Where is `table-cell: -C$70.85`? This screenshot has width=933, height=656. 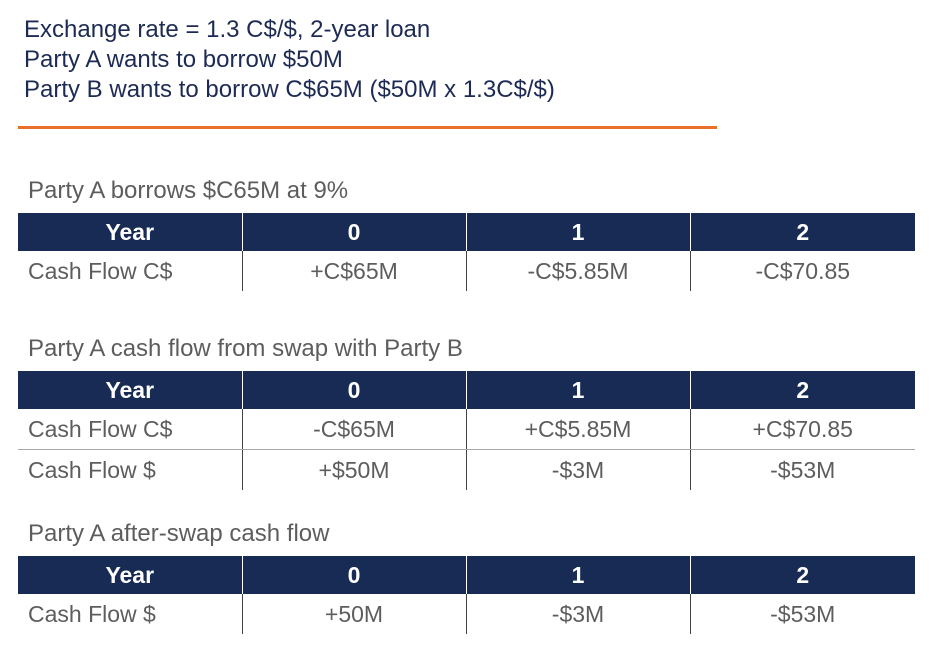 table-cell: -C$70.85 is located at coordinates (802, 271).